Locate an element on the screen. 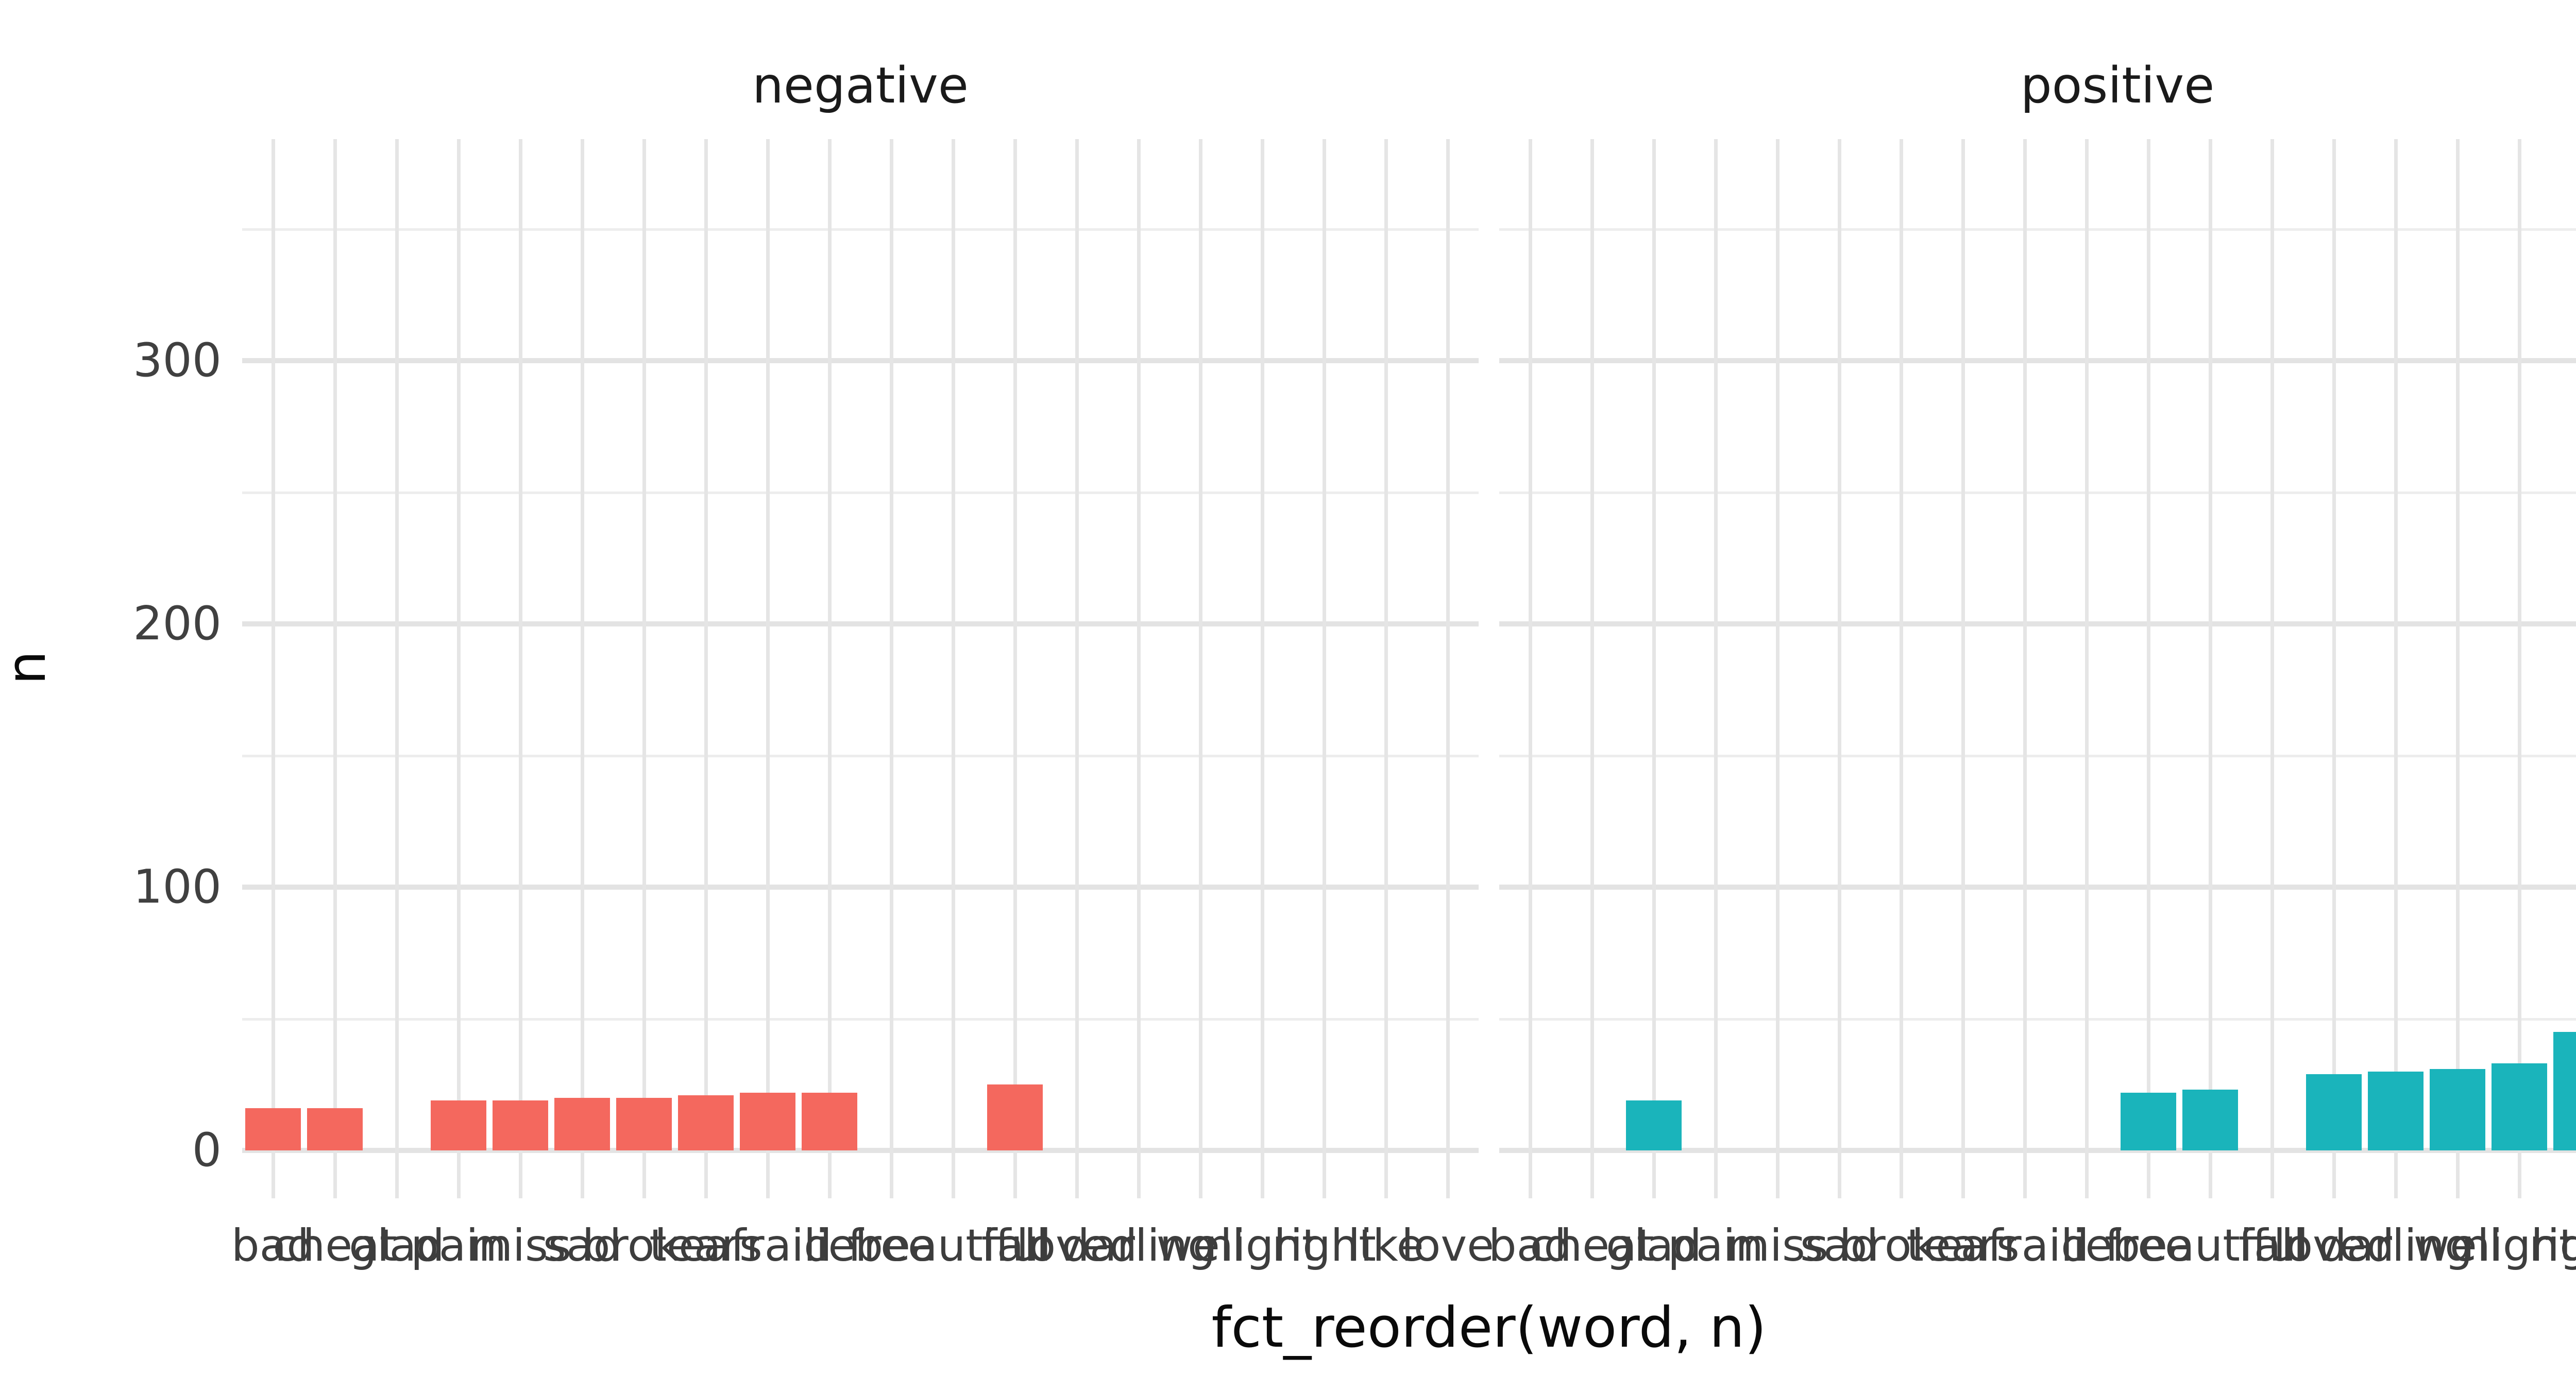 This screenshot has width=2576, height=1391. x-tick-label-negative-cheat: cheat is located at coordinates (335, 1245).